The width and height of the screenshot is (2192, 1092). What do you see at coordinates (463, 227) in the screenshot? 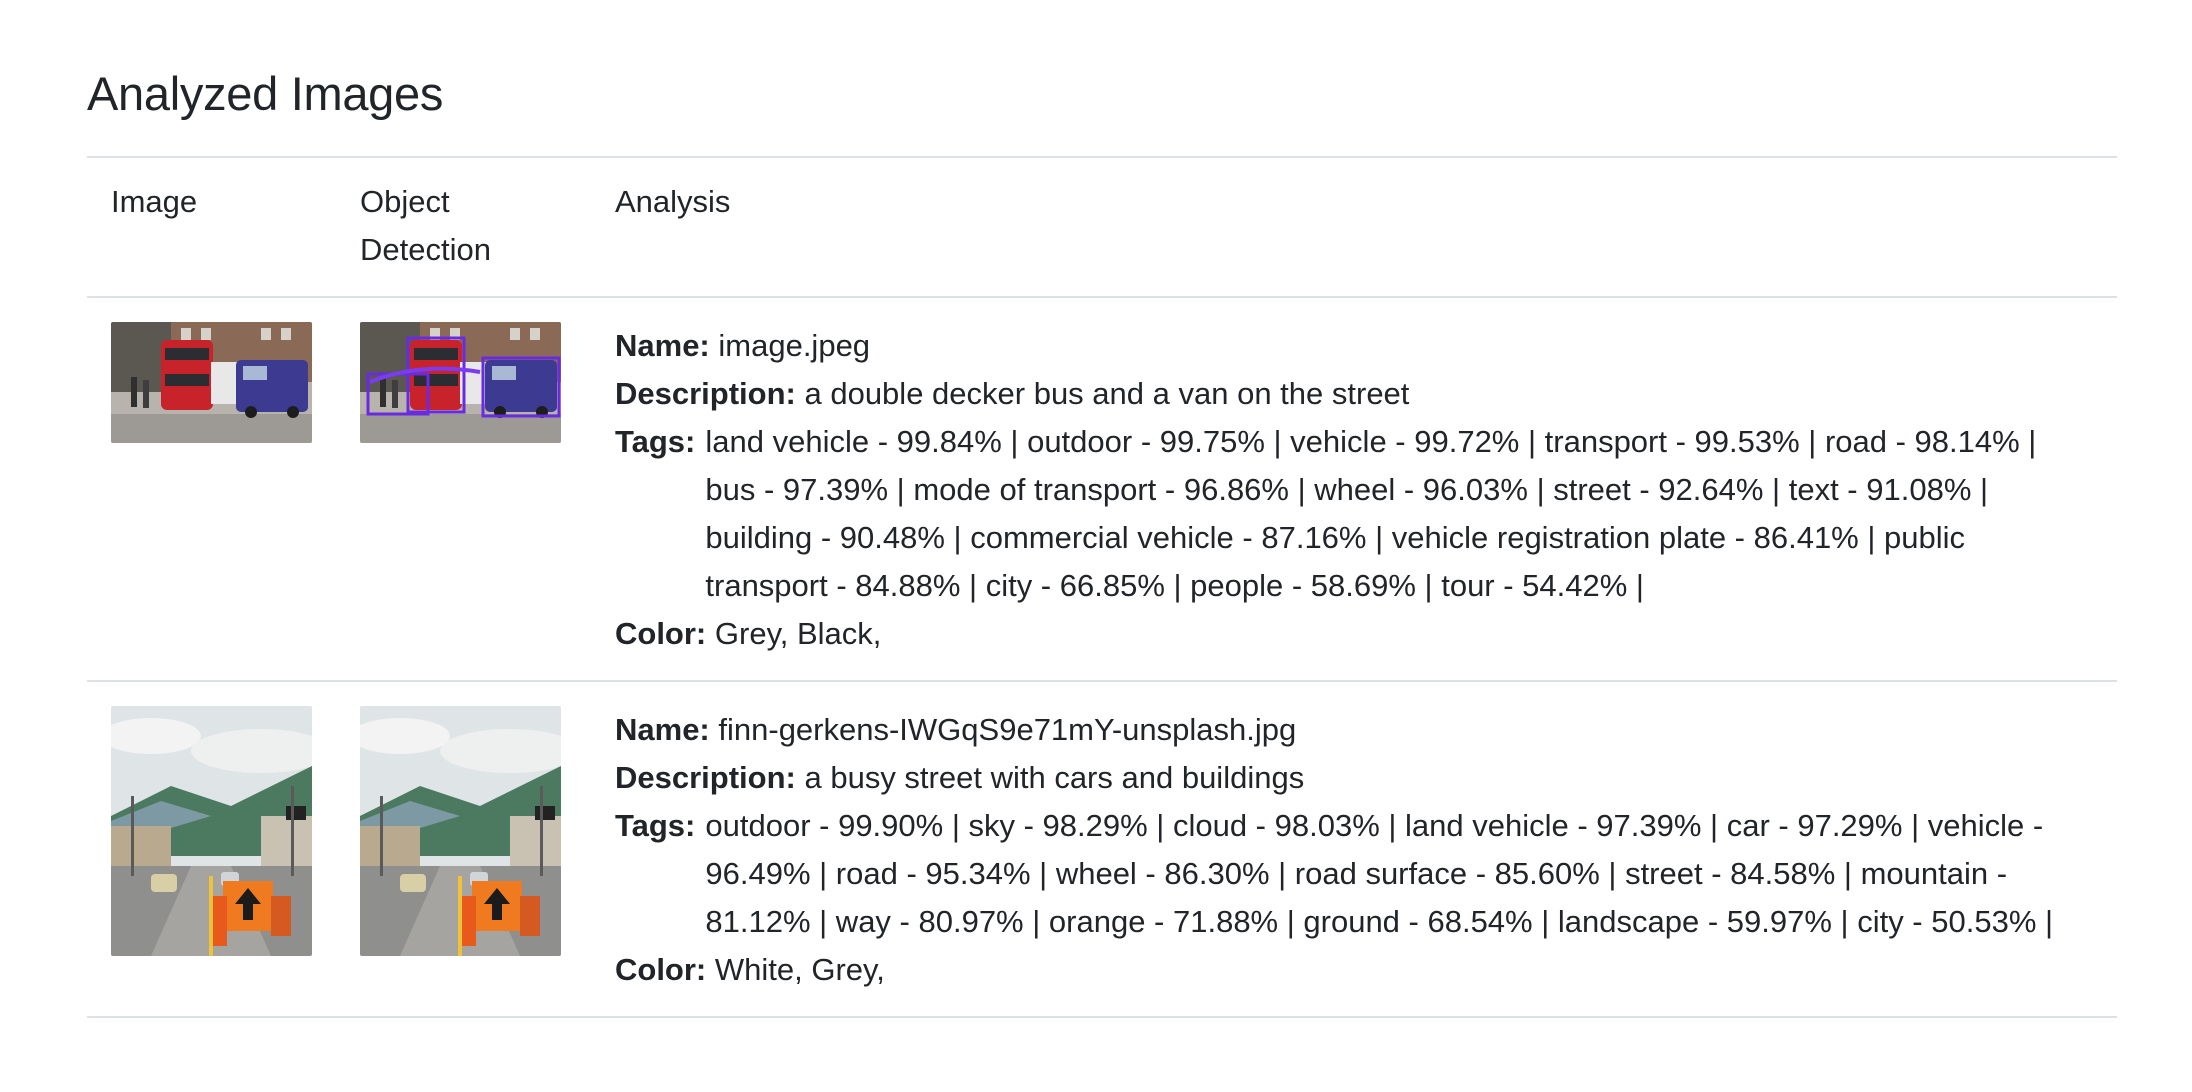
I see `column-header-object-detection: Object Detection` at bounding box center [463, 227].